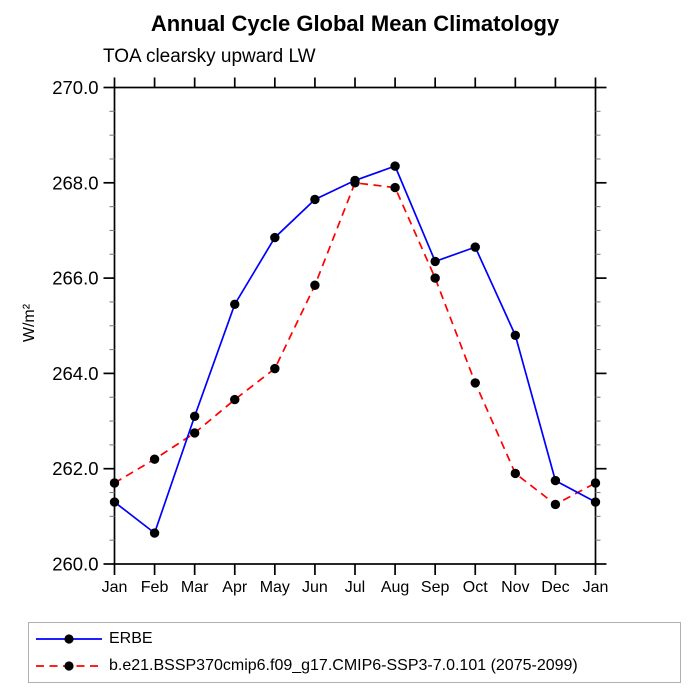 The height and width of the screenshot is (700, 700). Describe the element at coordinates (131, 639) in the screenshot. I see `legend-label-erbe: ERBE` at that location.